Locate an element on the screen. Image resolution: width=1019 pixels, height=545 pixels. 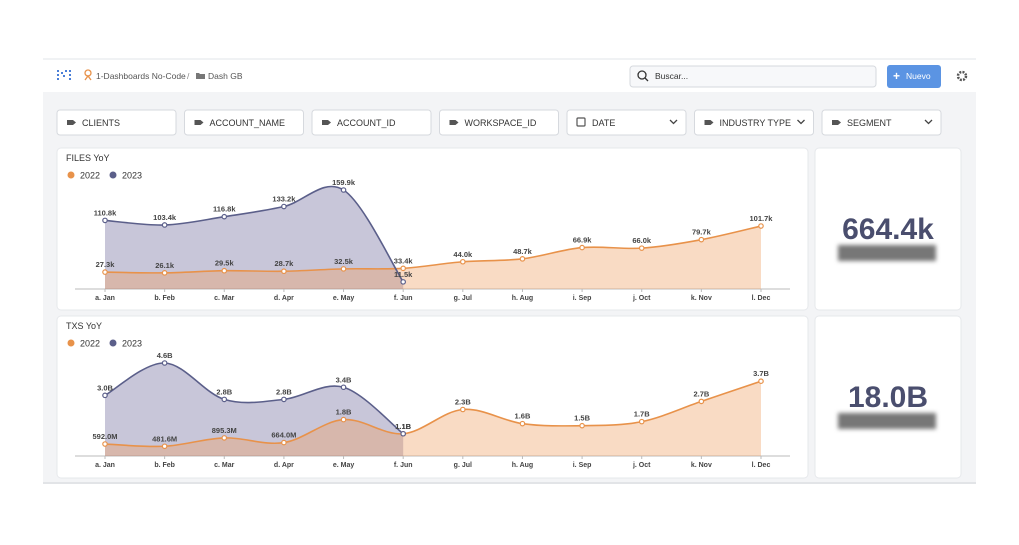
x-tick-label: c. Mar is located at coordinates (224, 465).